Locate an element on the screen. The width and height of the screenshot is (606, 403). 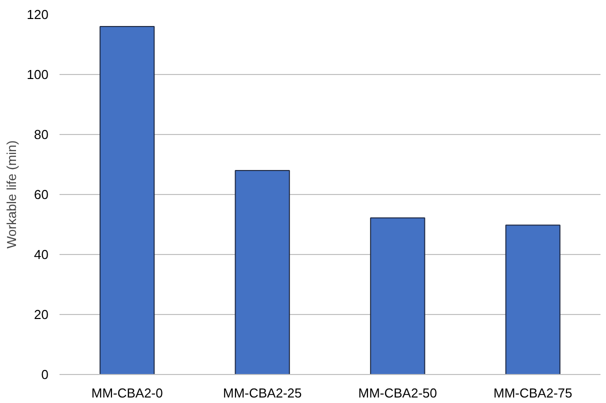
y-tick-label: 20 is located at coordinates (41, 314).